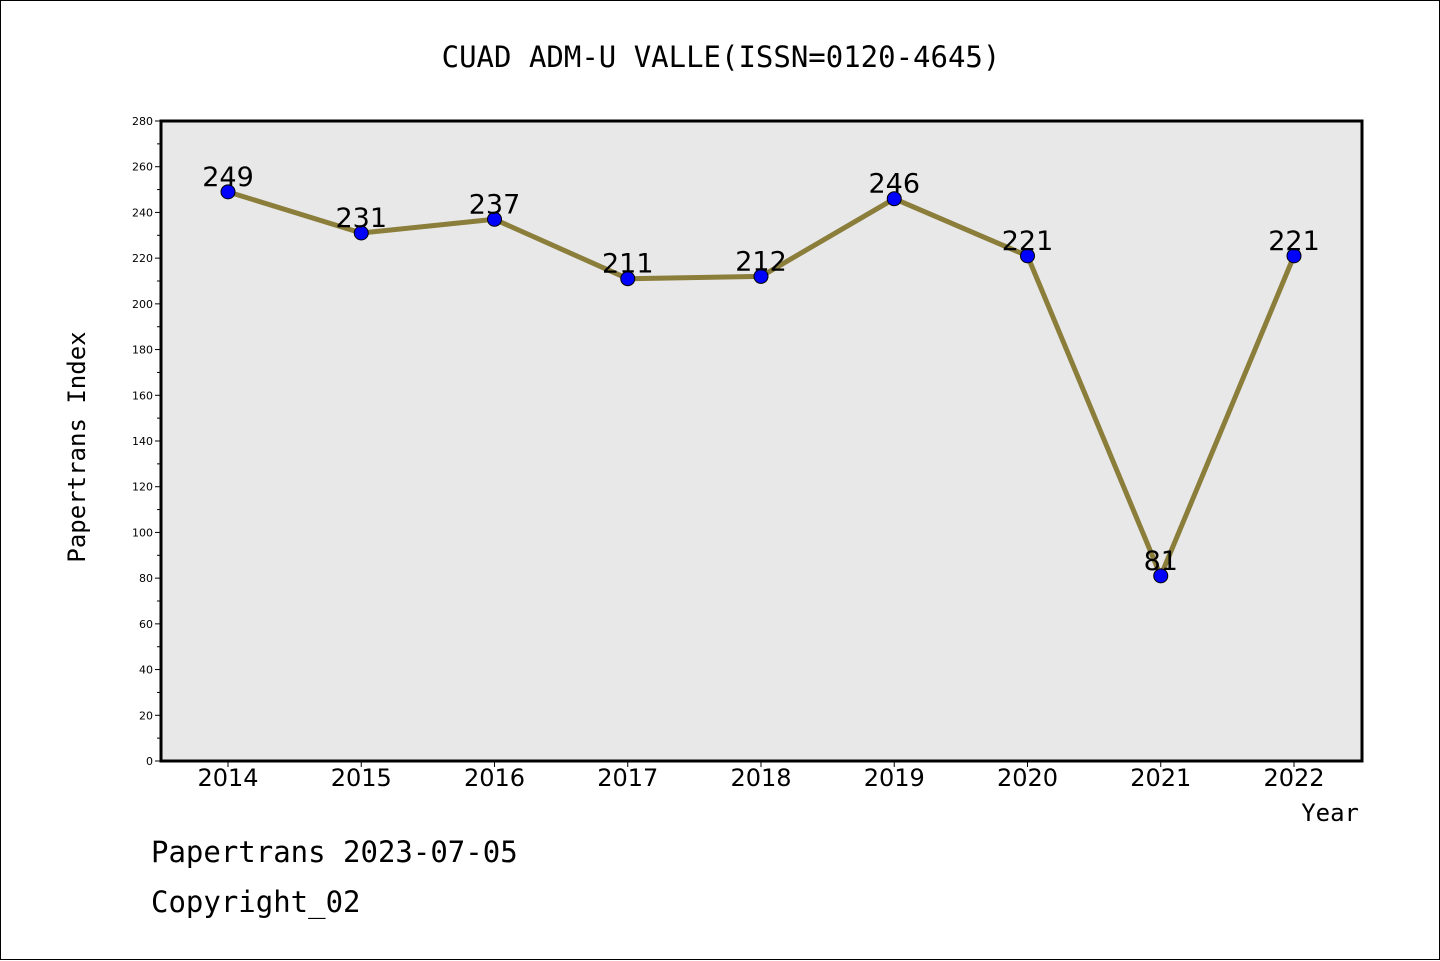  I want to click on data-label: 246, so click(894, 184).